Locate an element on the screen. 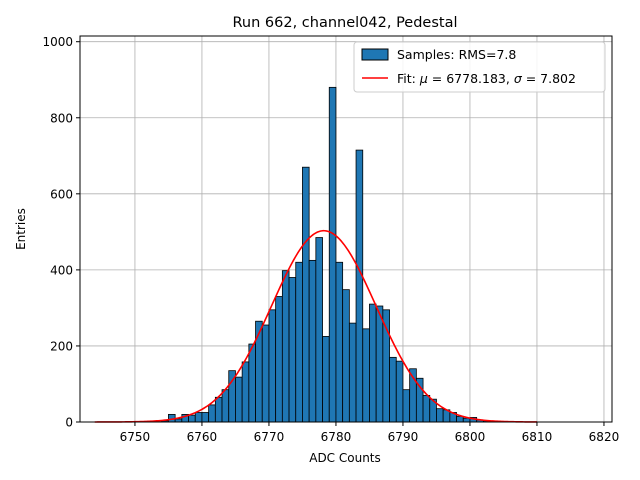 The width and height of the screenshot is (640, 480). y-axis-label: Entries is located at coordinates (21, 229).